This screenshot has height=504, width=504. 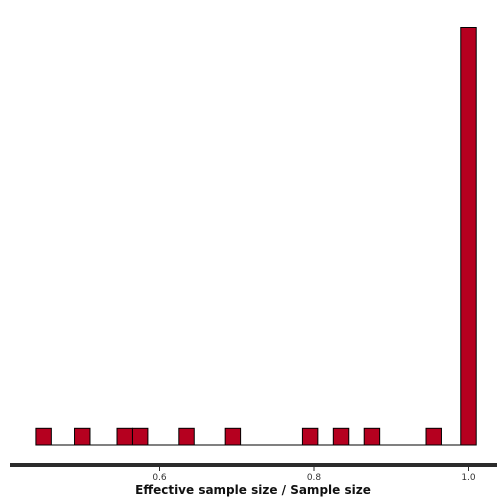 I want to click on x-tick-label-2: 0.8, so click(x=314, y=478).